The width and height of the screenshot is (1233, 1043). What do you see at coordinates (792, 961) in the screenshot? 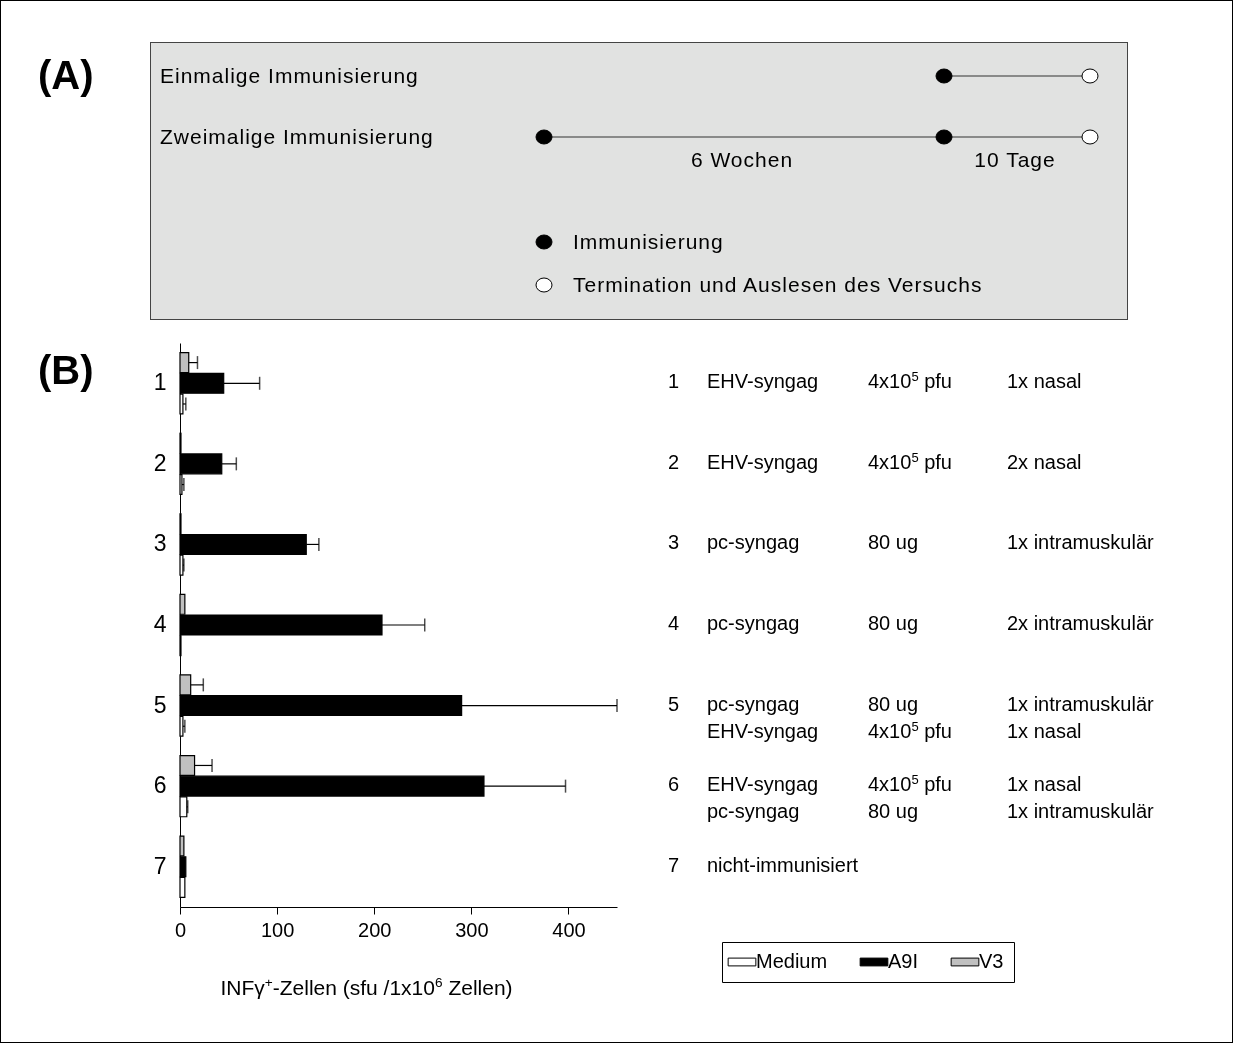
I see `legend-label: Medium` at bounding box center [792, 961].